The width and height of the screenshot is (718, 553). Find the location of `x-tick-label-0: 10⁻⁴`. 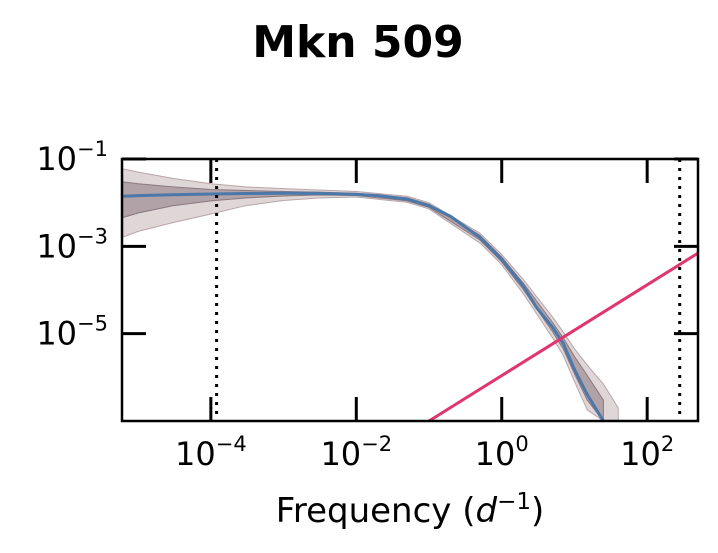

x-tick-label-0: 10⁻⁴ is located at coordinates (211, 452).